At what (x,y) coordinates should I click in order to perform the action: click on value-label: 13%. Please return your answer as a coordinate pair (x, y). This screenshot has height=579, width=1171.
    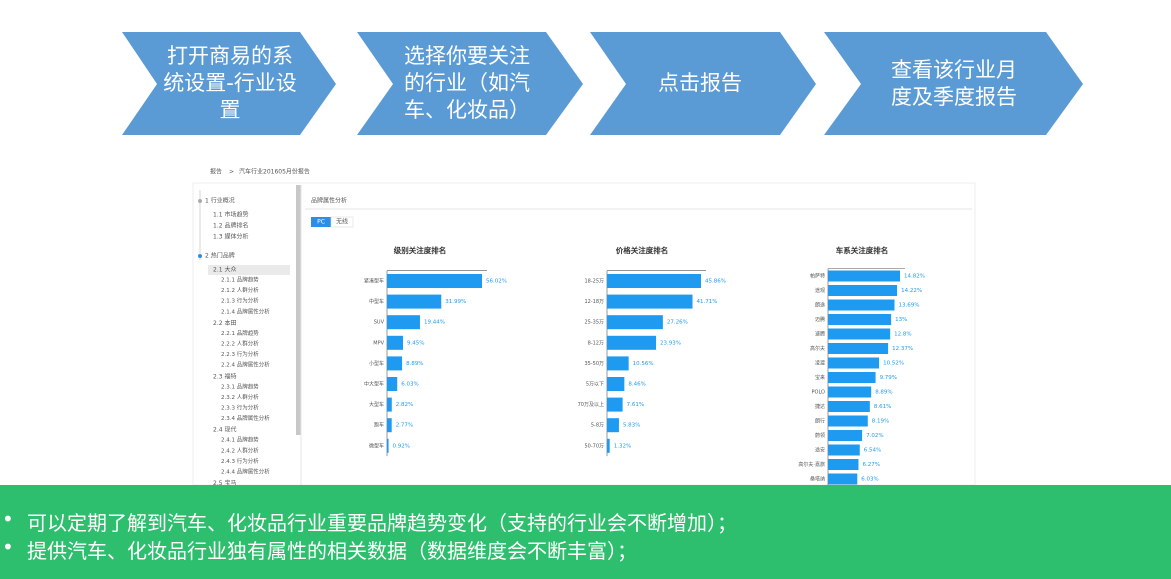
    Looking at the image, I should click on (901, 320).